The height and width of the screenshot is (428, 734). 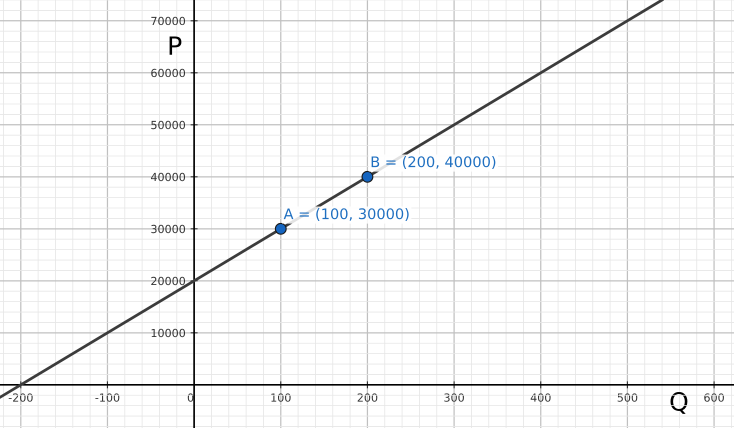 What do you see at coordinates (168, 177) in the screenshot?
I see `y-tick-label: 40000` at bounding box center [168, 177].